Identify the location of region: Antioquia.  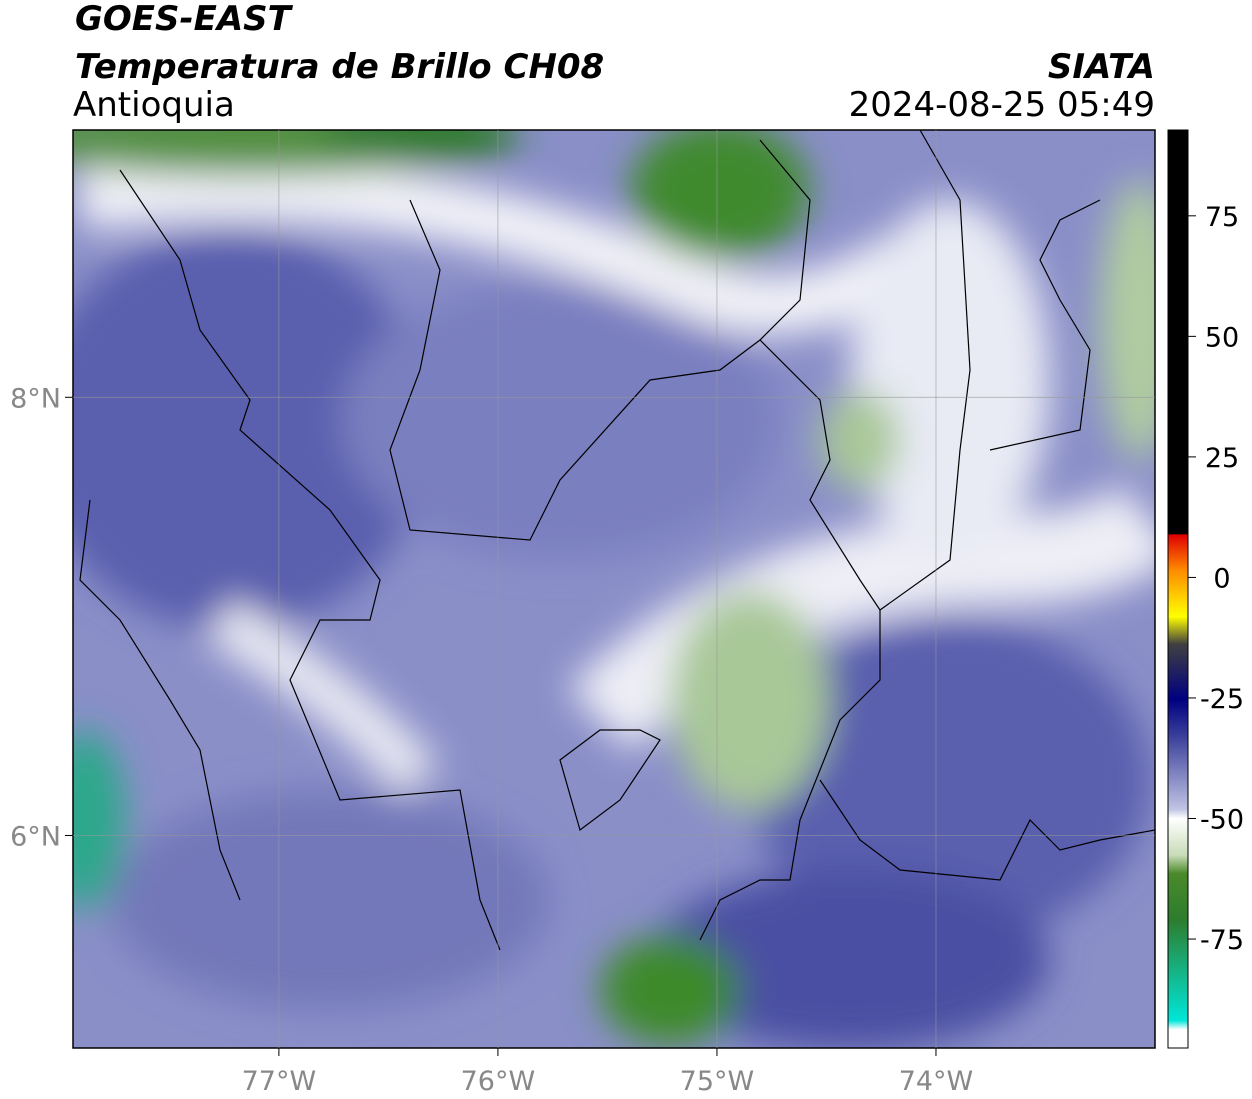
(154, 105).